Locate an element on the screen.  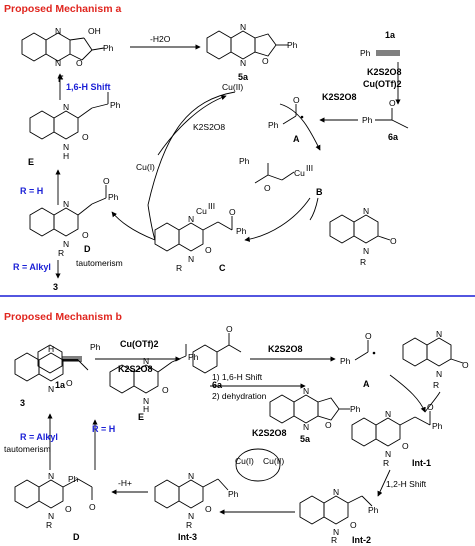
label-6a-b: 6a is located at coordinates (217, 385).